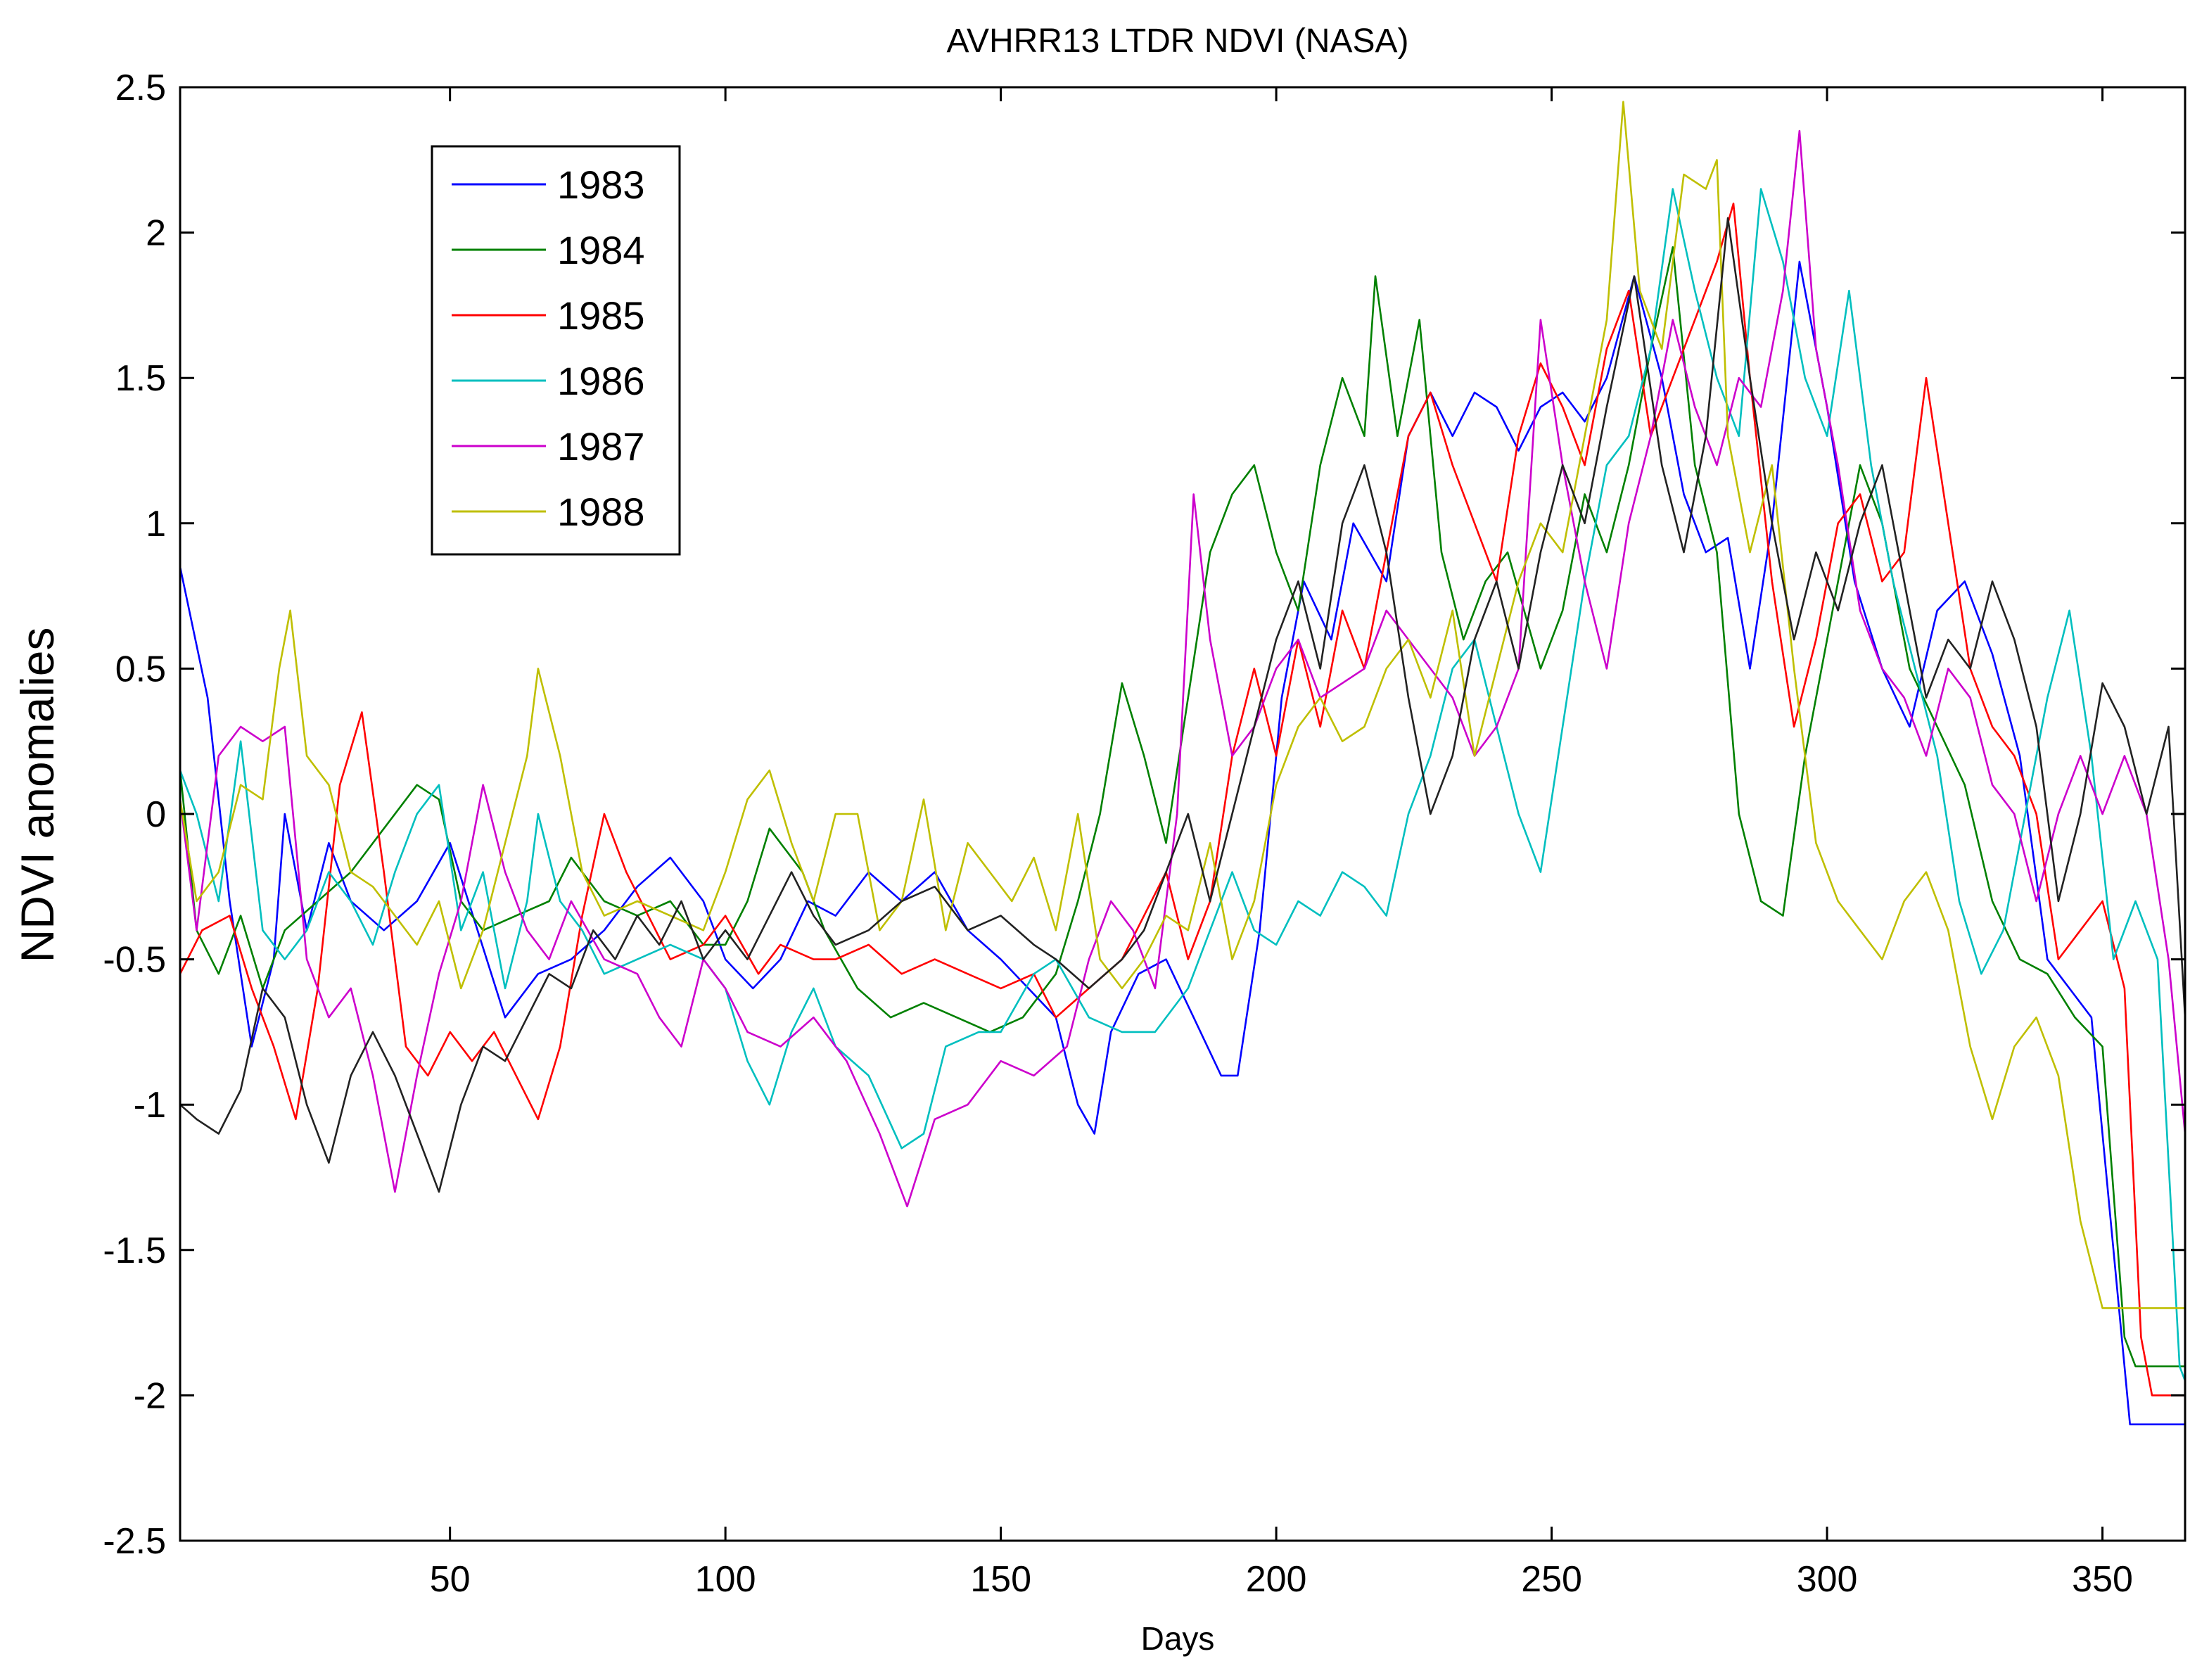  Describe the element at coordinates (140, 379) in the screenshot. I see `y-tick-label: 1.5` at that location.